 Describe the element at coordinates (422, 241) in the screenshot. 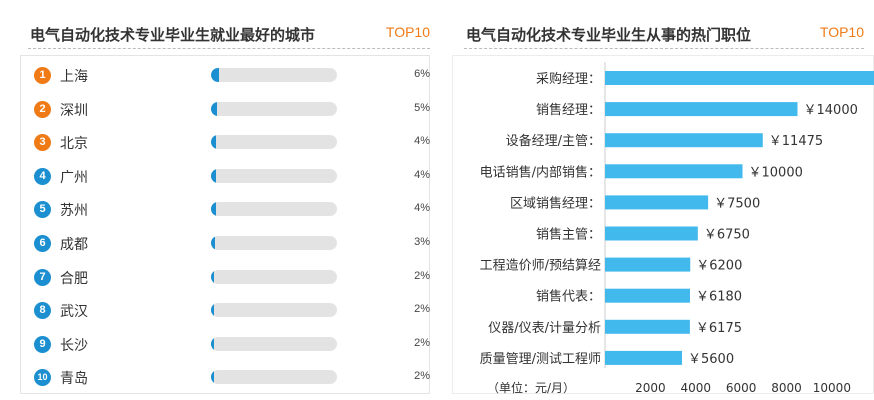

I see `city-share-label: 3%` at that location.